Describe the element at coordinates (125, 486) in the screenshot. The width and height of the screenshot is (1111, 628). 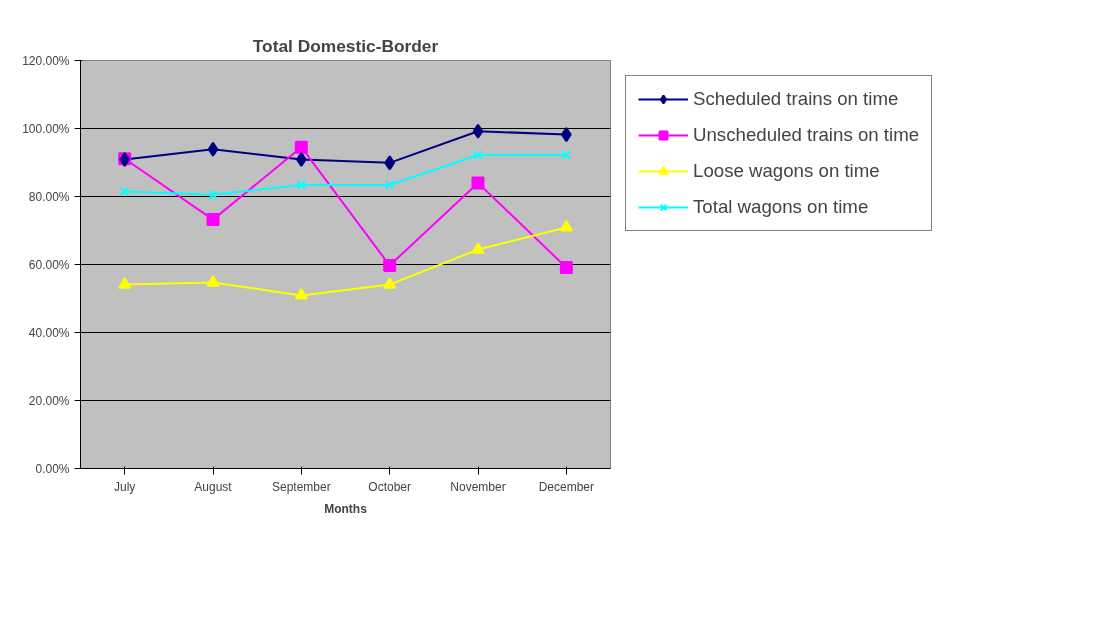
I see `x-tick-label: July` at that location.